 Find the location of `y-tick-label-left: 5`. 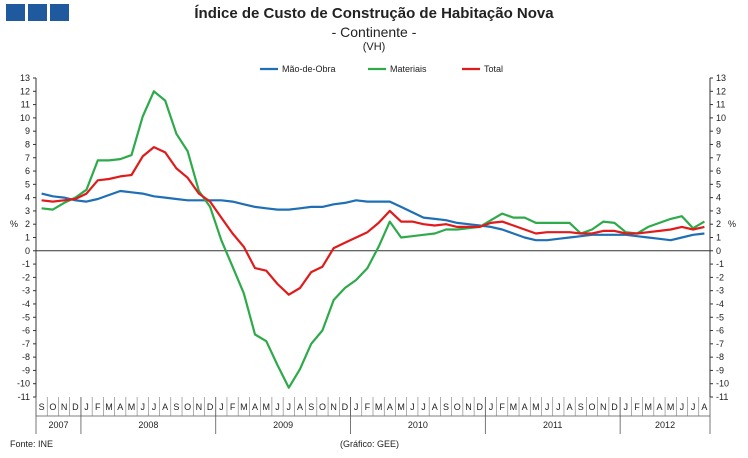

y-tick-label-left: 5 is located at coordinates (27, 184).